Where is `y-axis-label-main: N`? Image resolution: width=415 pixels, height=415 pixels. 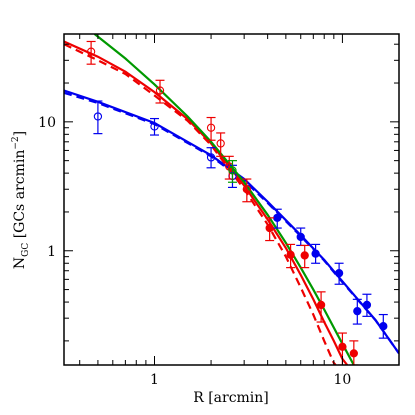
y-axis-label-main: N is located at coordinates (20, 263).